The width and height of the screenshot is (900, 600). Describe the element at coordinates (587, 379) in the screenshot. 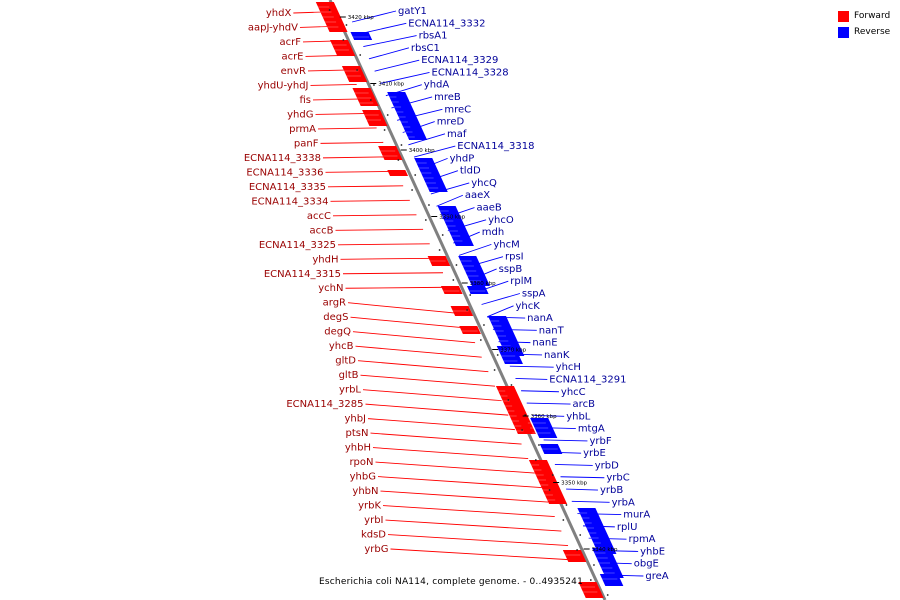

I see `reverse-gene-label-ecna114-3291: ECNA114_3291` at that location.